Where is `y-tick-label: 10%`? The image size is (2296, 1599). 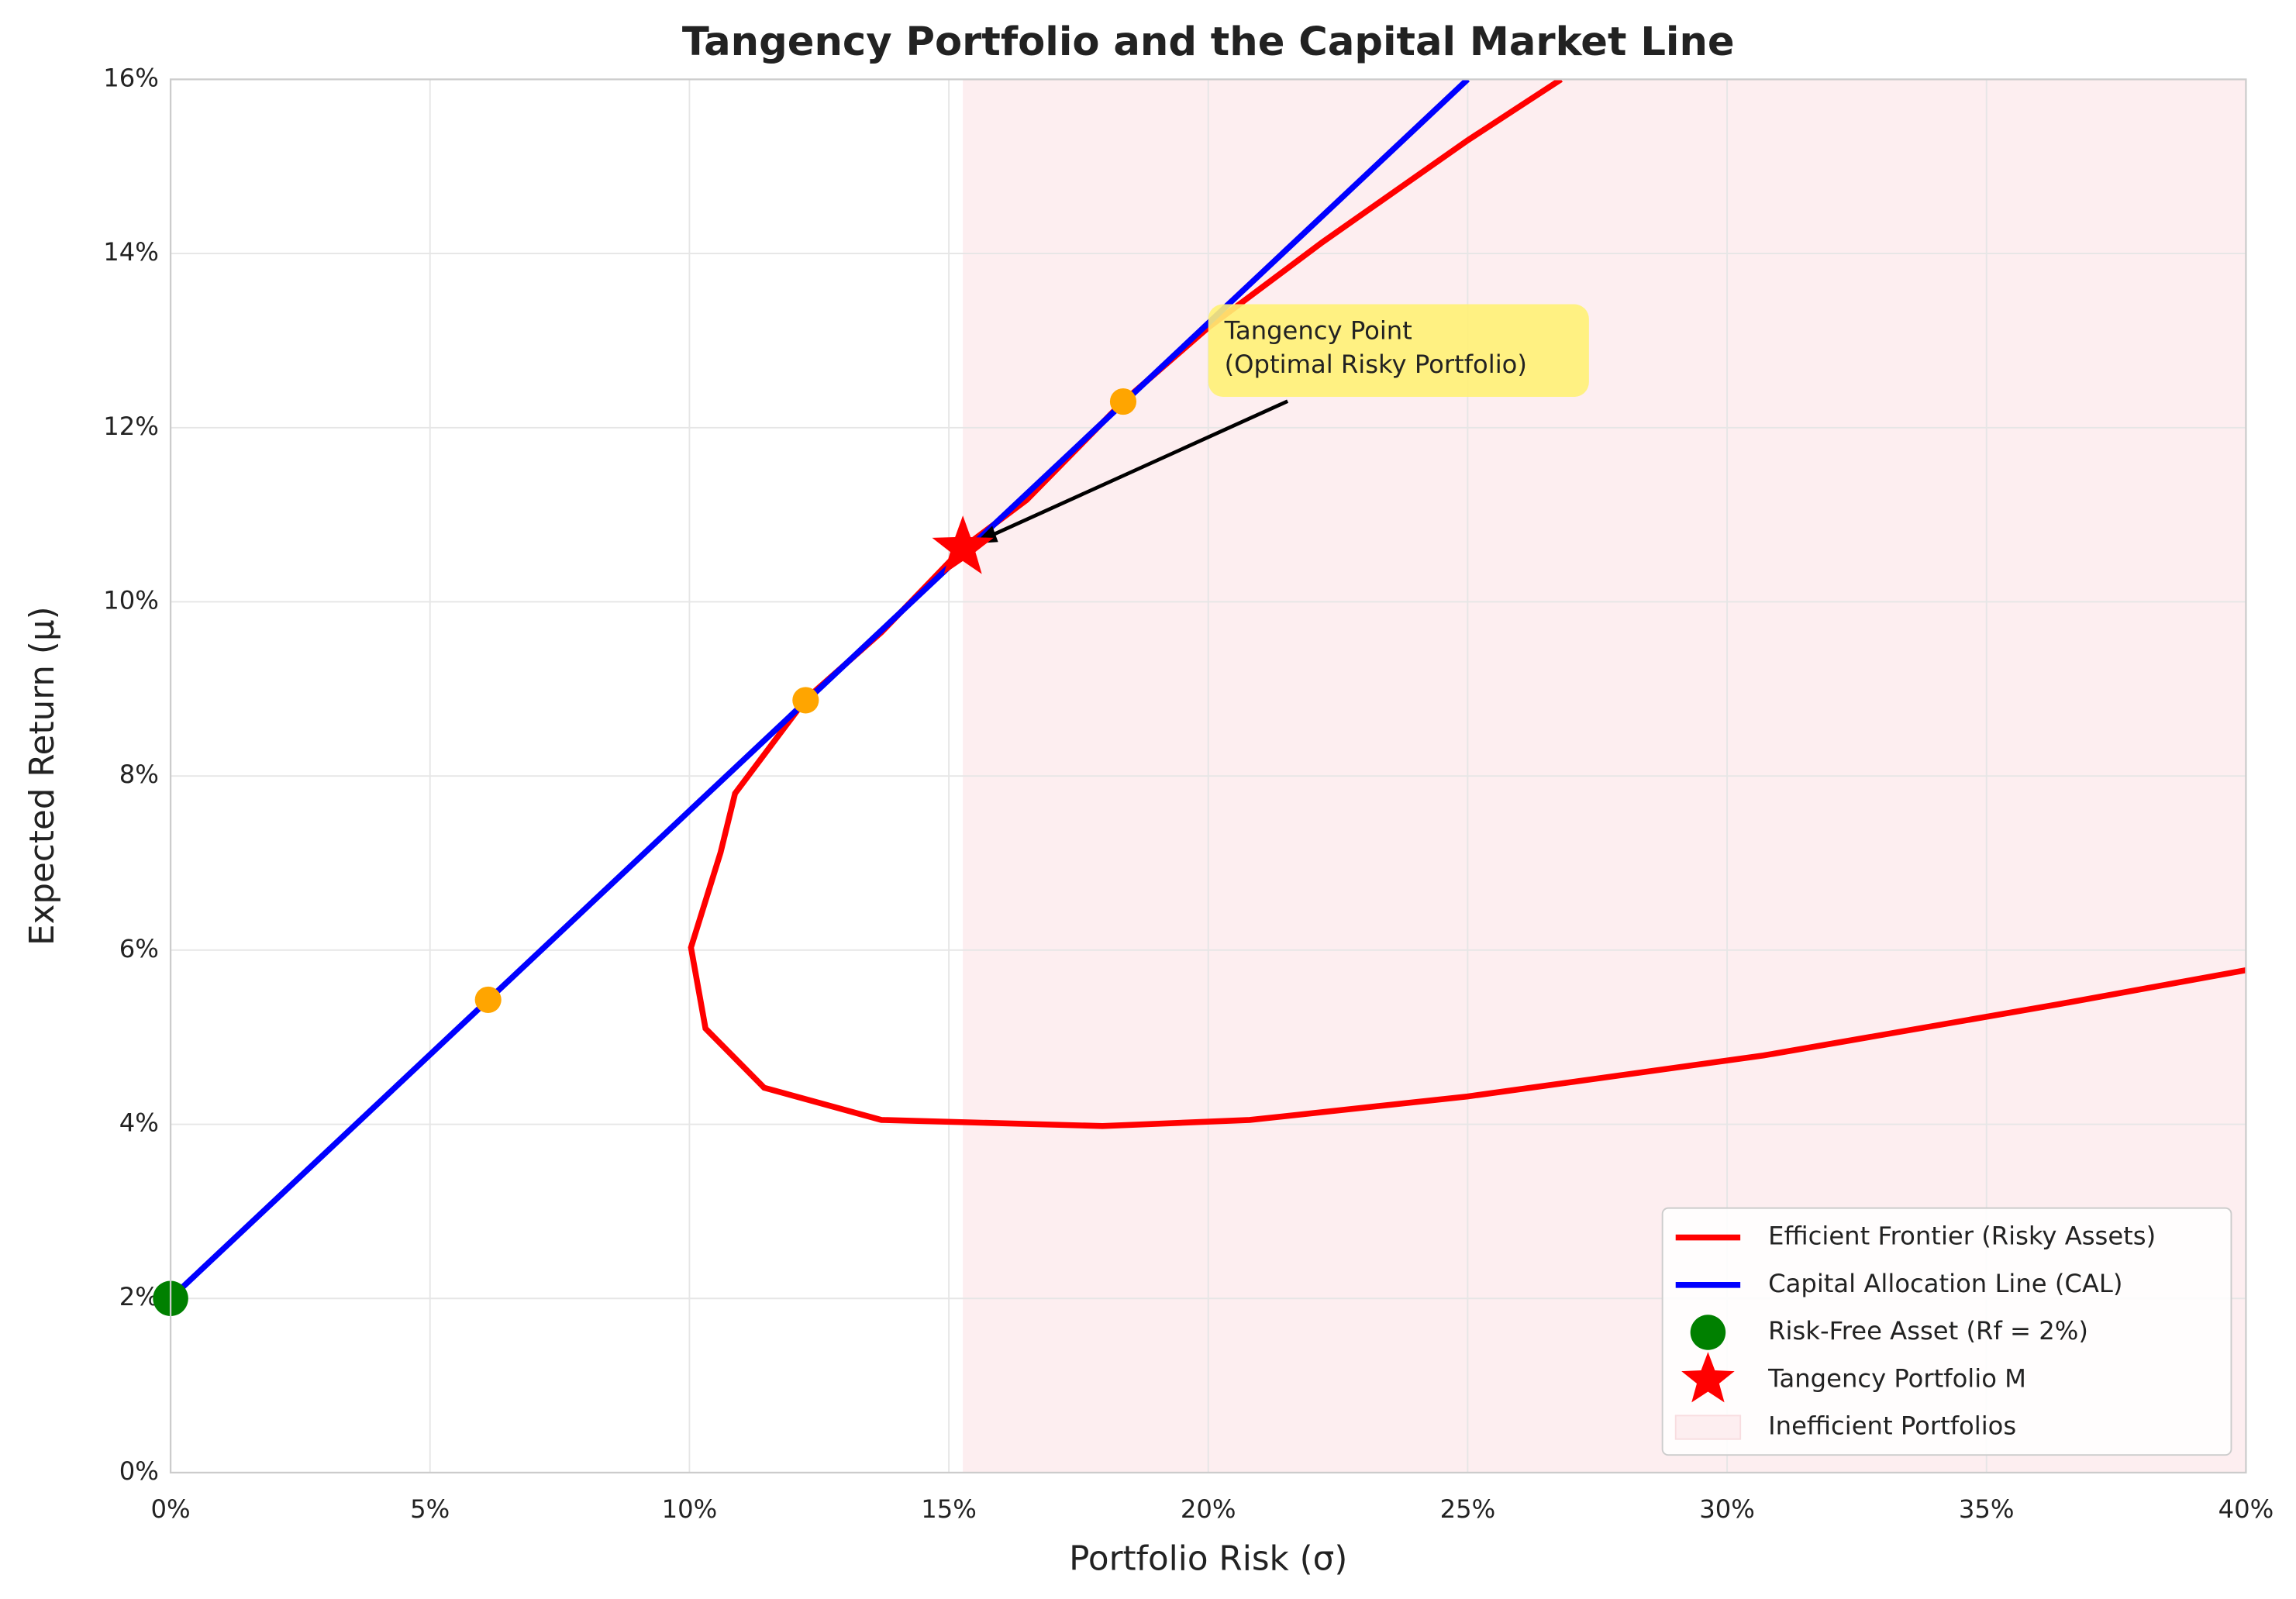 y-tick-label: 10% is located at coordinates (131, 600).